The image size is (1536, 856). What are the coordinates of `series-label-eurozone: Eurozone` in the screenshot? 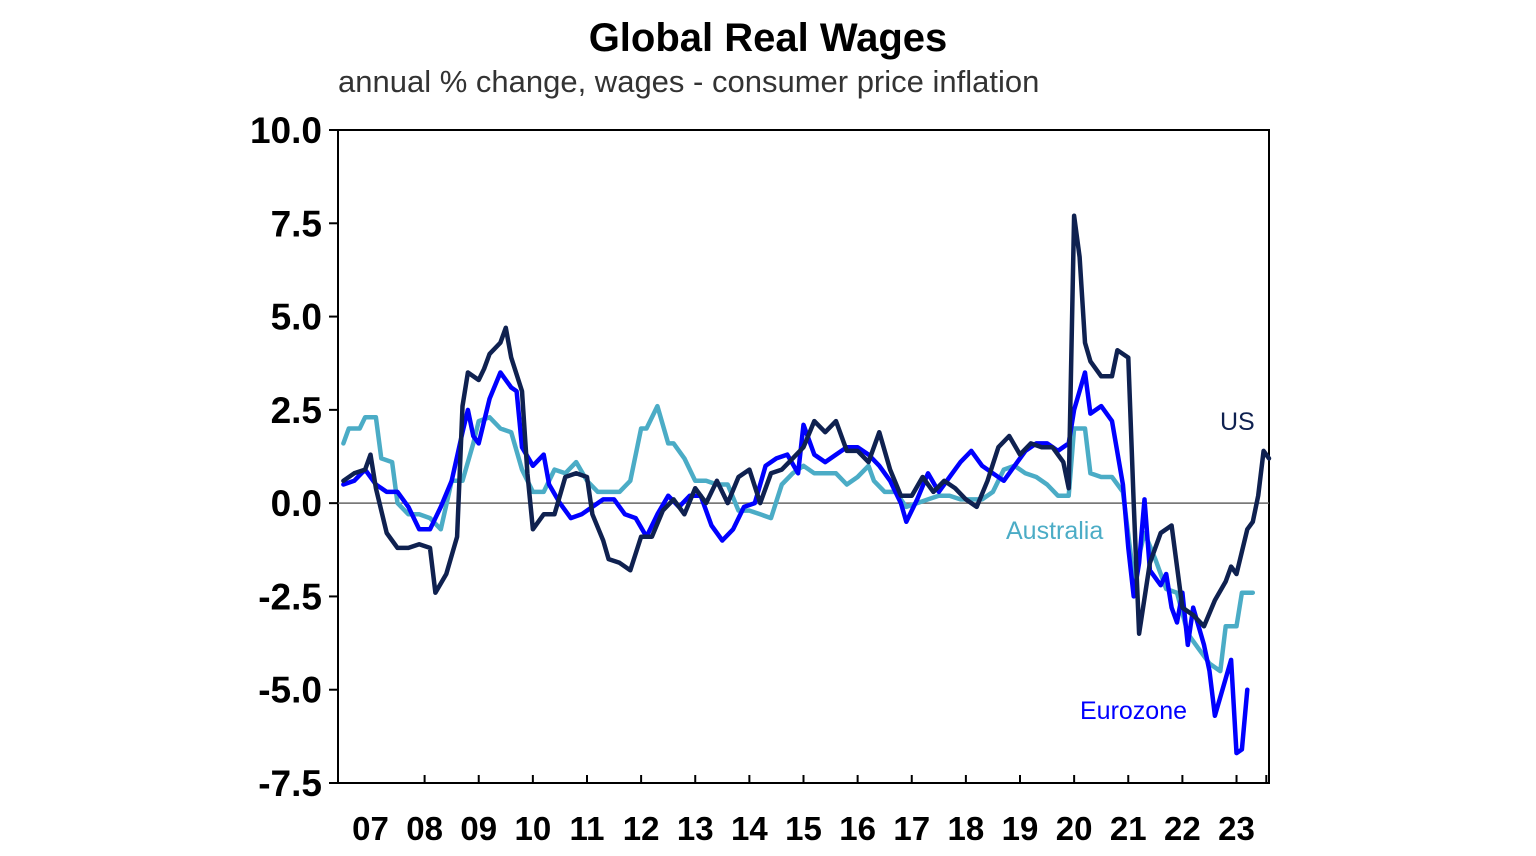 It's located at (1133, 711).